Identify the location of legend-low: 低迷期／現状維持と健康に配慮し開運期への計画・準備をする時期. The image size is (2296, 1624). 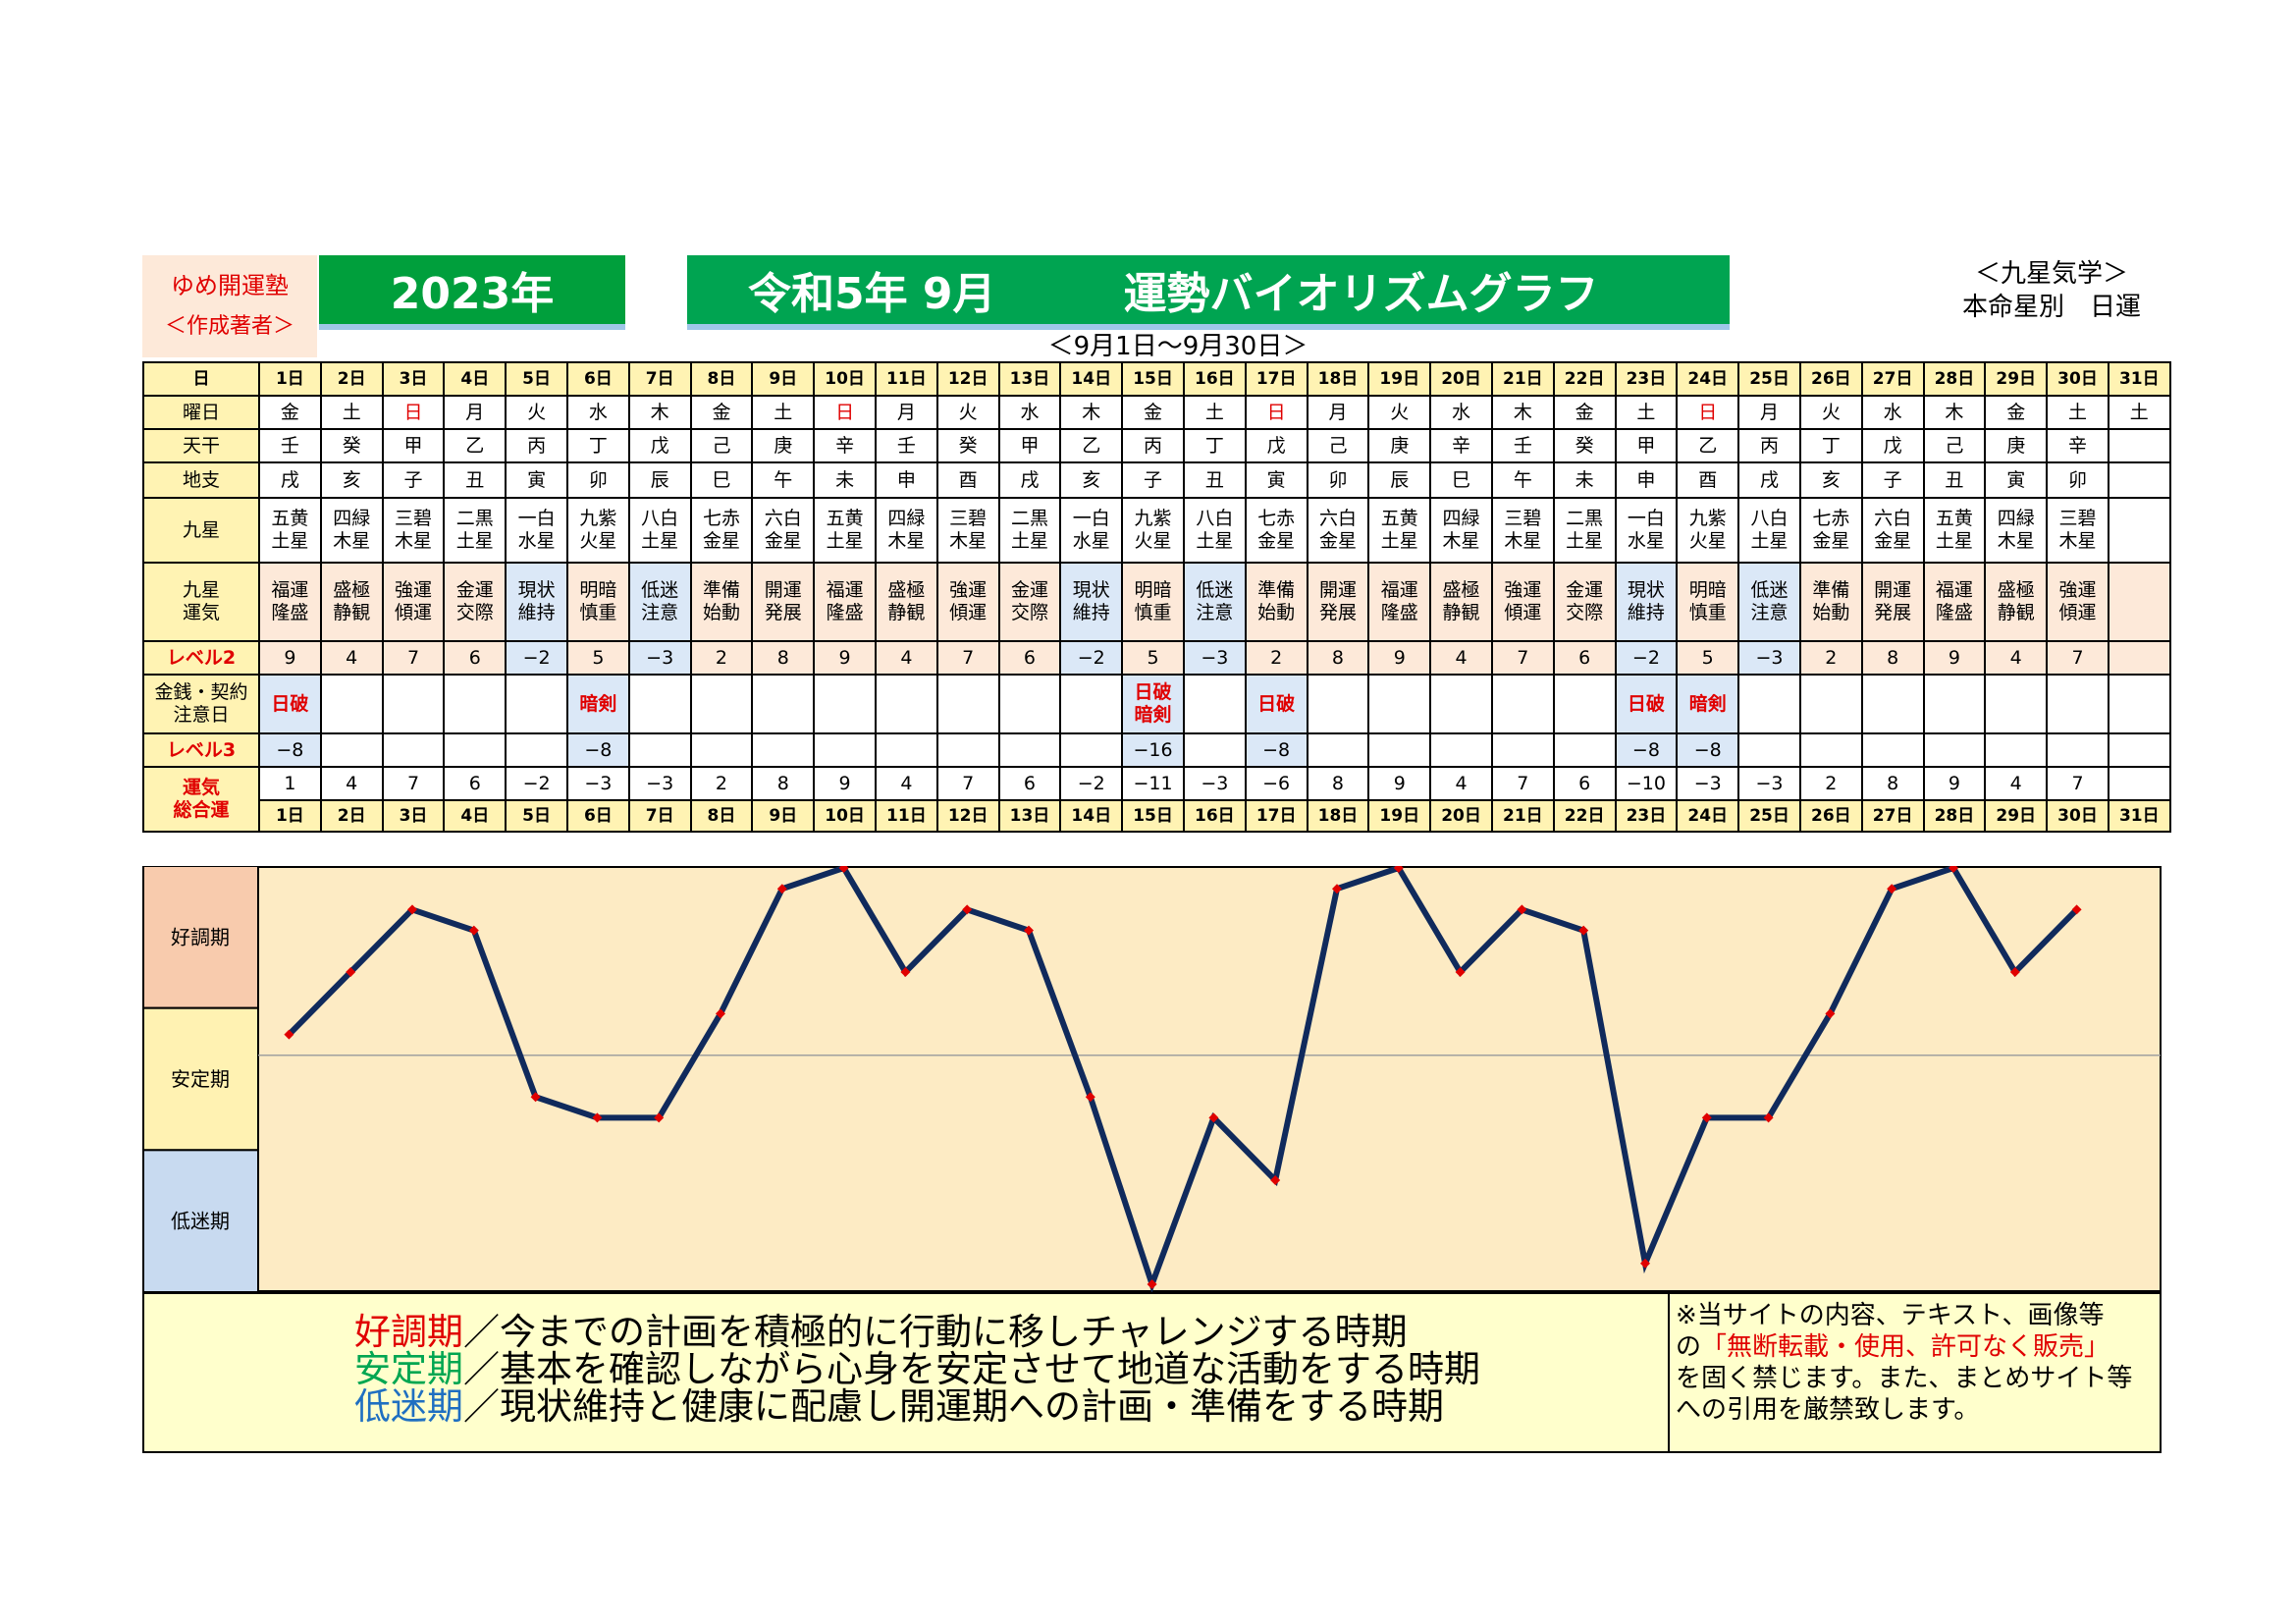
(1011, 1407).